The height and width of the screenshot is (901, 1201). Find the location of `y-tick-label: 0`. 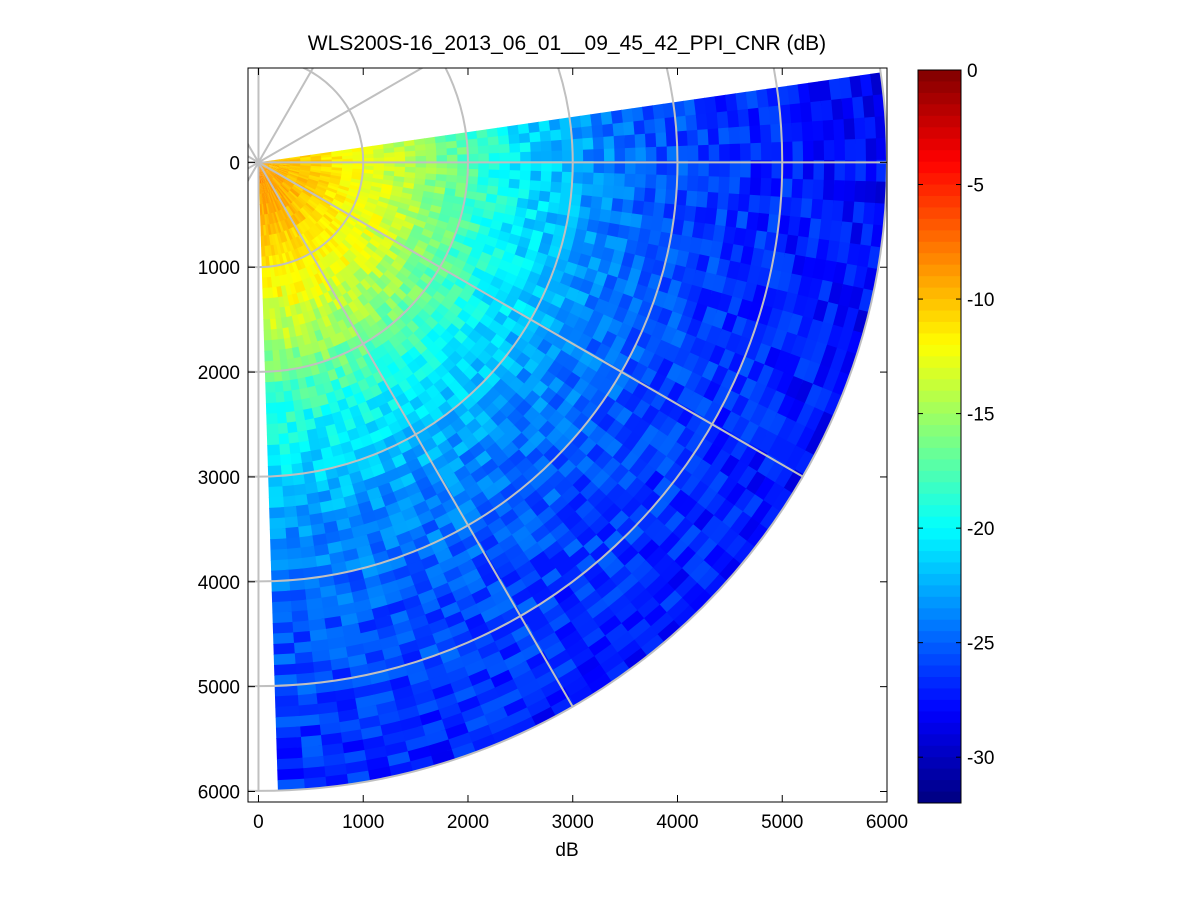

y-tick-label: 0 is located at coordinates (234, 163).